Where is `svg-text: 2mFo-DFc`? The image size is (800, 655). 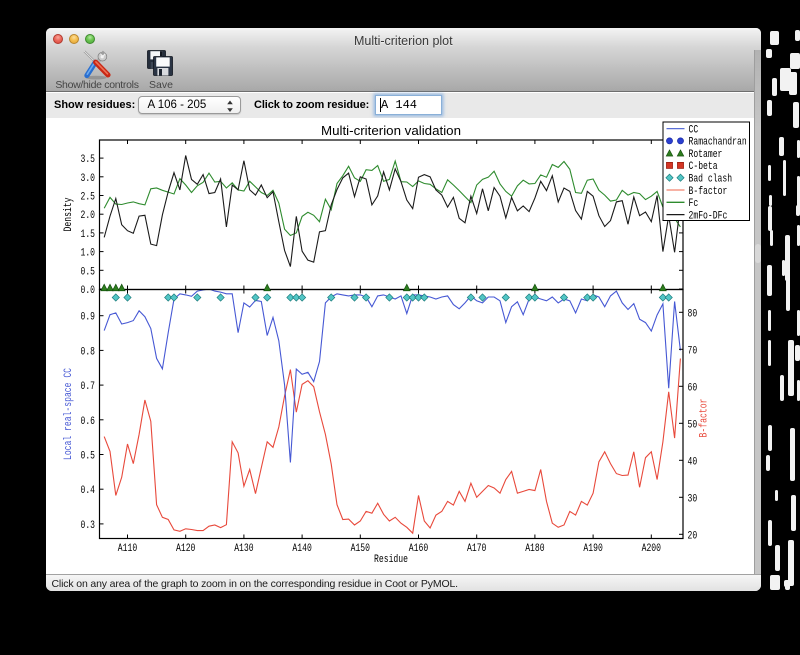 svg-text: 2mFo-DFc is located at coordinates (708, 216).